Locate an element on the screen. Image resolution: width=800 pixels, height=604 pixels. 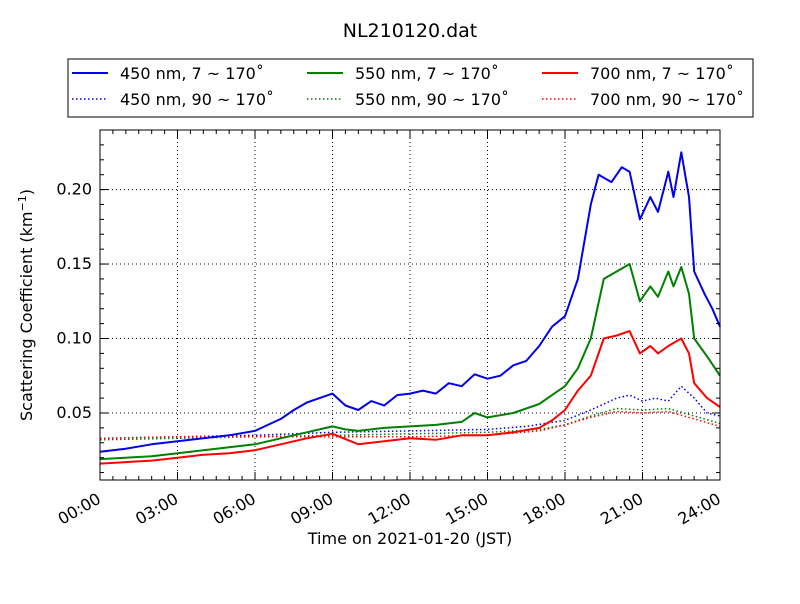
legend-label: 700 nm, 90 ~ 170˚ is located at coordinates (667, 99).